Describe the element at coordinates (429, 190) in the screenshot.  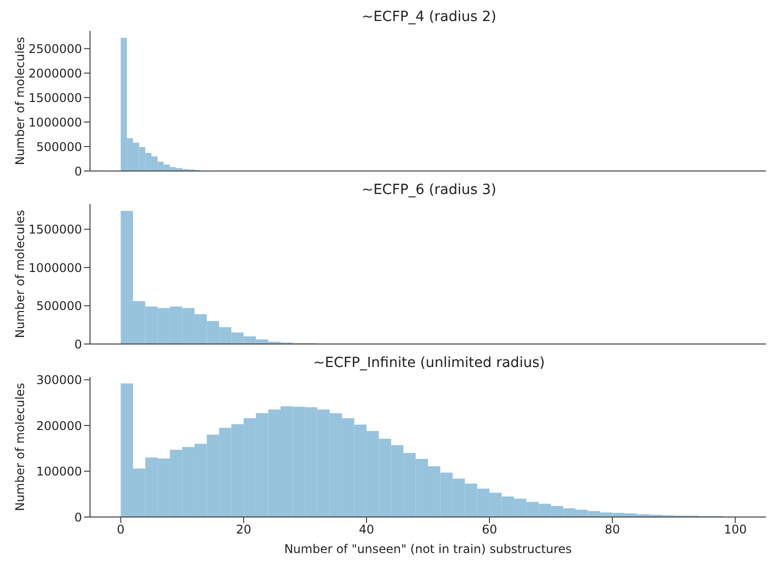
I see `chart-title: ~ECFP_6 (radius 3)` at that location.